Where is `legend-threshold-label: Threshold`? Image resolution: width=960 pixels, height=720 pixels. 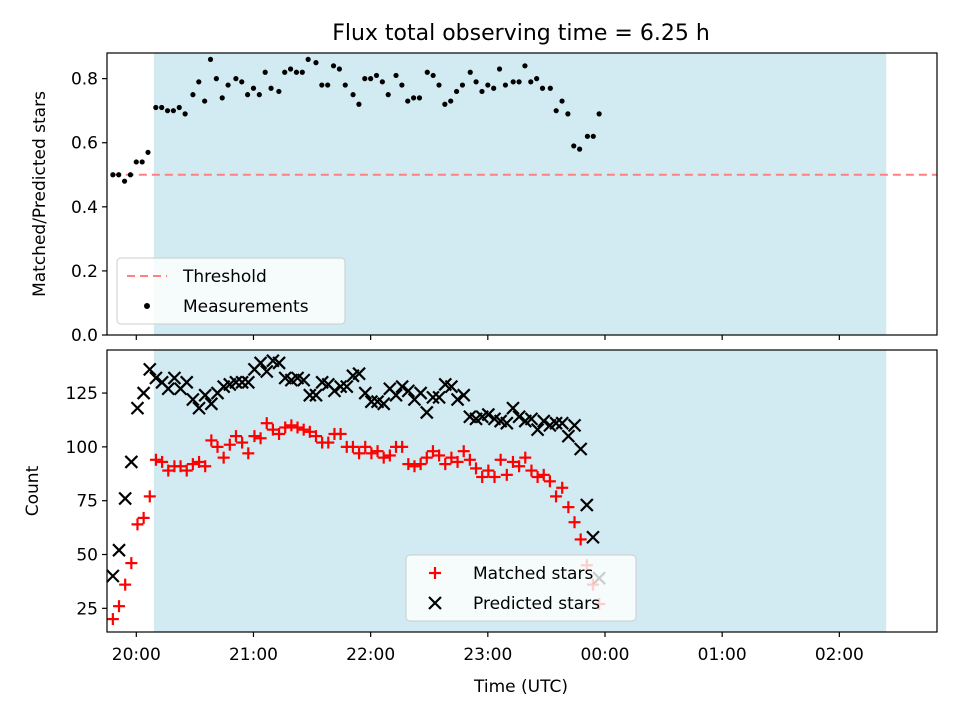
legend-threshold-label: Threshold is located at coordinates (224, 277).